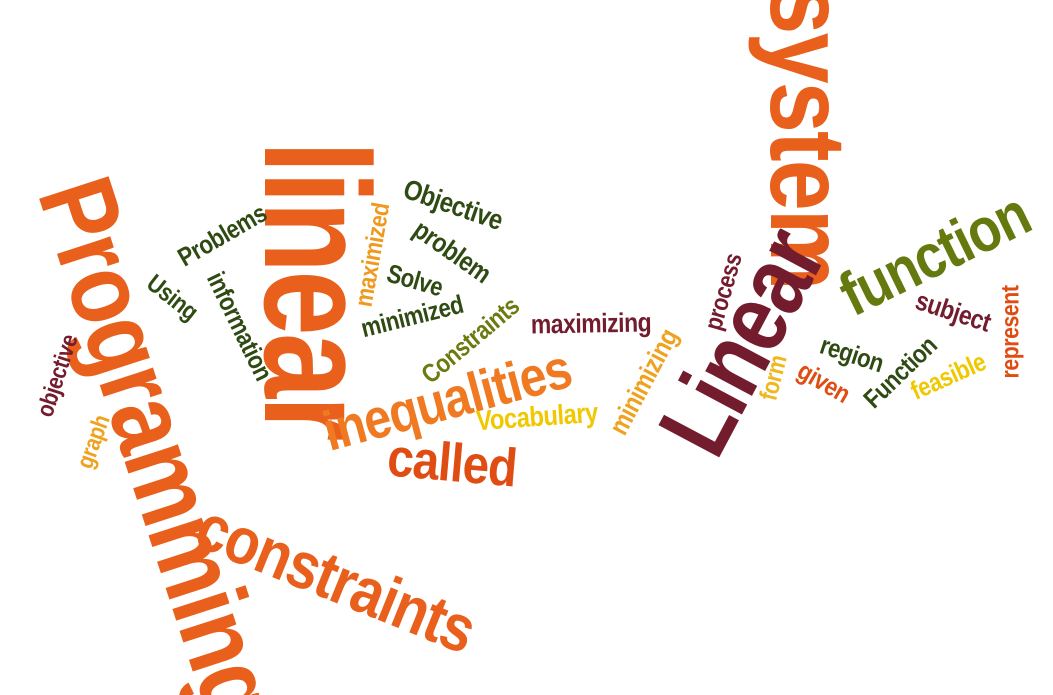 The width and height of the screenshot is (1053, 695). Describe the element at coordinates (591, 323) in the screenshot. I see `word-maximizing: maximizing` at that location.